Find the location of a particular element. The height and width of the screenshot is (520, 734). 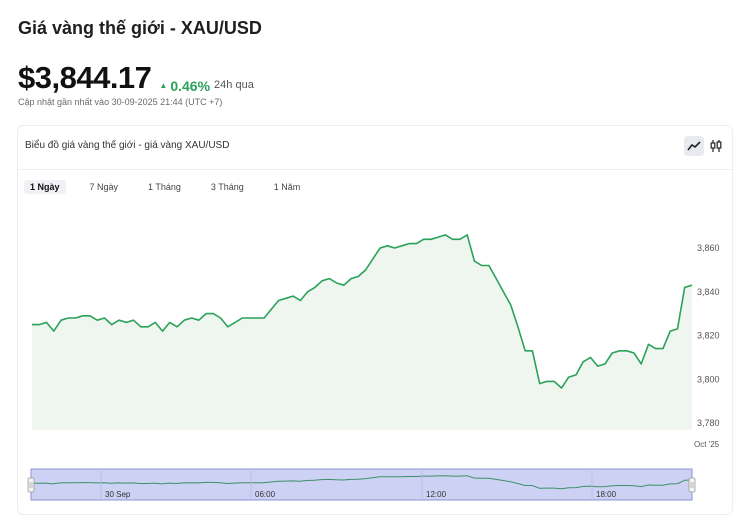

navigator-line is located at coordinates (362, 482).